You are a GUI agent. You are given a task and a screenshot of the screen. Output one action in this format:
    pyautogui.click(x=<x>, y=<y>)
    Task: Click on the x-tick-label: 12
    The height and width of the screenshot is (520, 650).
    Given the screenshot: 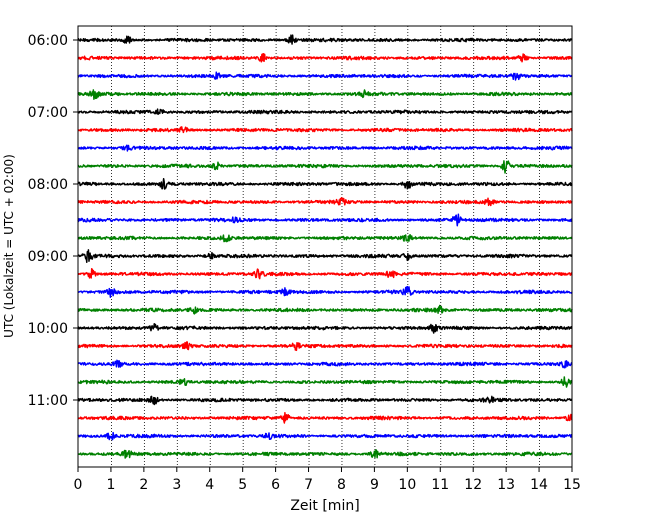 What is the action you would take?
    pyautogui.click(x=473, y=485)
    